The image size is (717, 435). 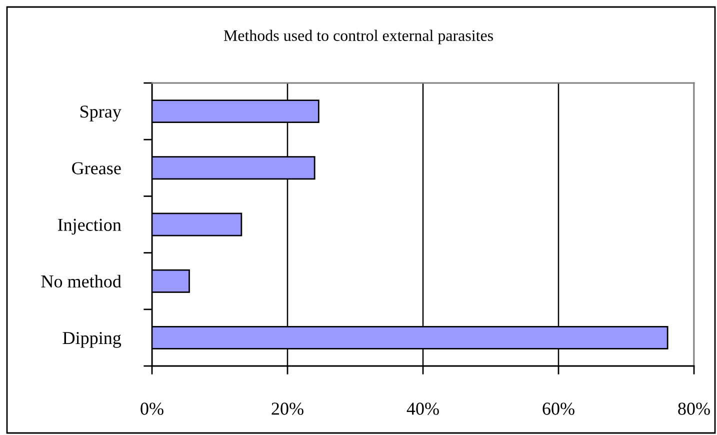 I want to click on x-tick-label: 60%, so click(x=558, y=408).